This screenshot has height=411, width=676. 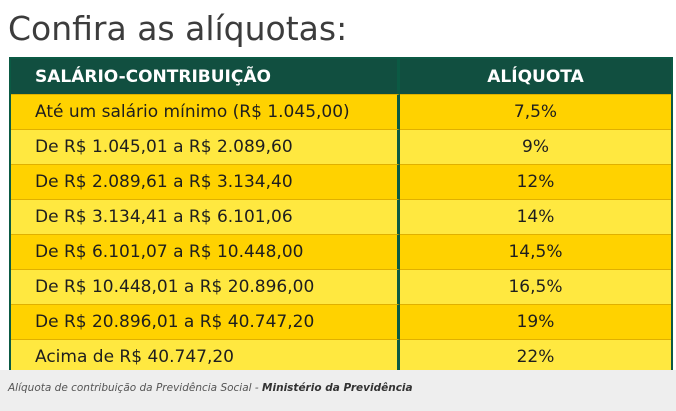 I want to click on header-salary-contribution: SALÁRIO-CONTRIBUIÇÃO, so click(x=205, y=76).